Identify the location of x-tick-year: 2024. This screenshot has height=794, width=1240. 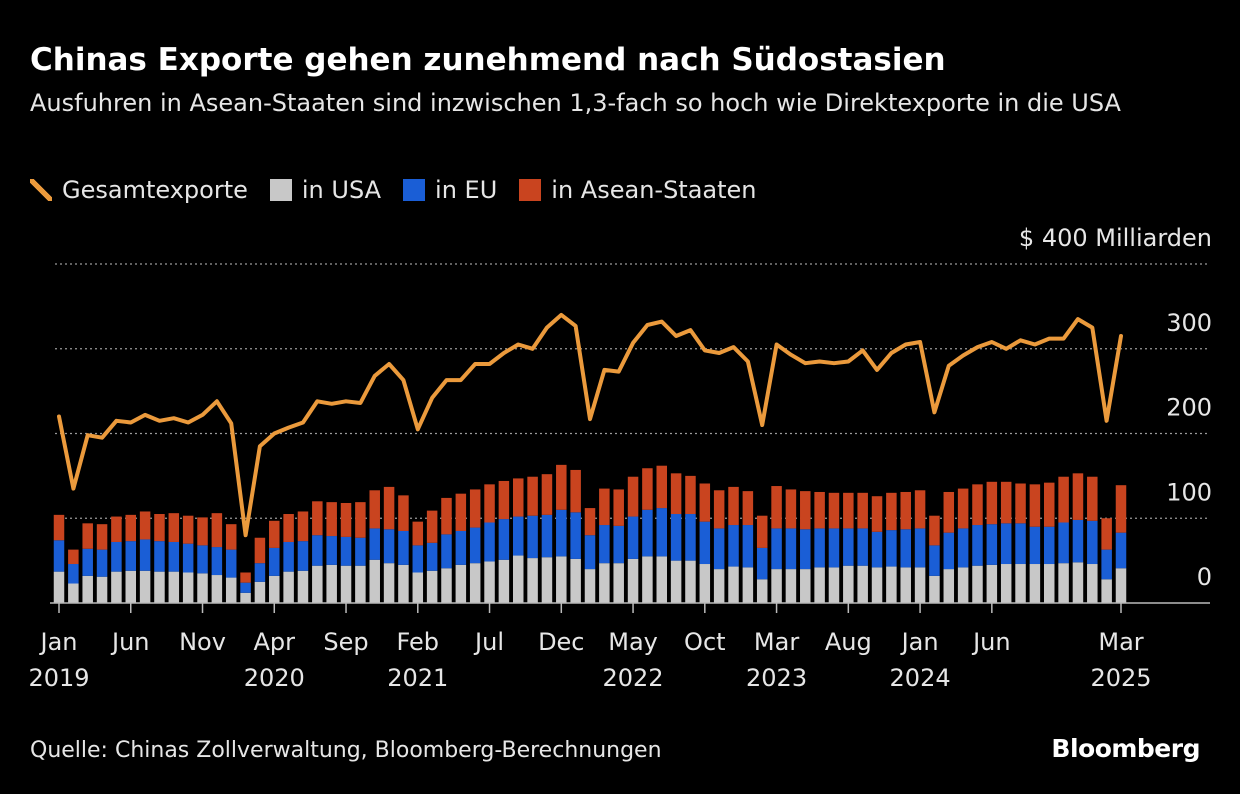
(920, 678).